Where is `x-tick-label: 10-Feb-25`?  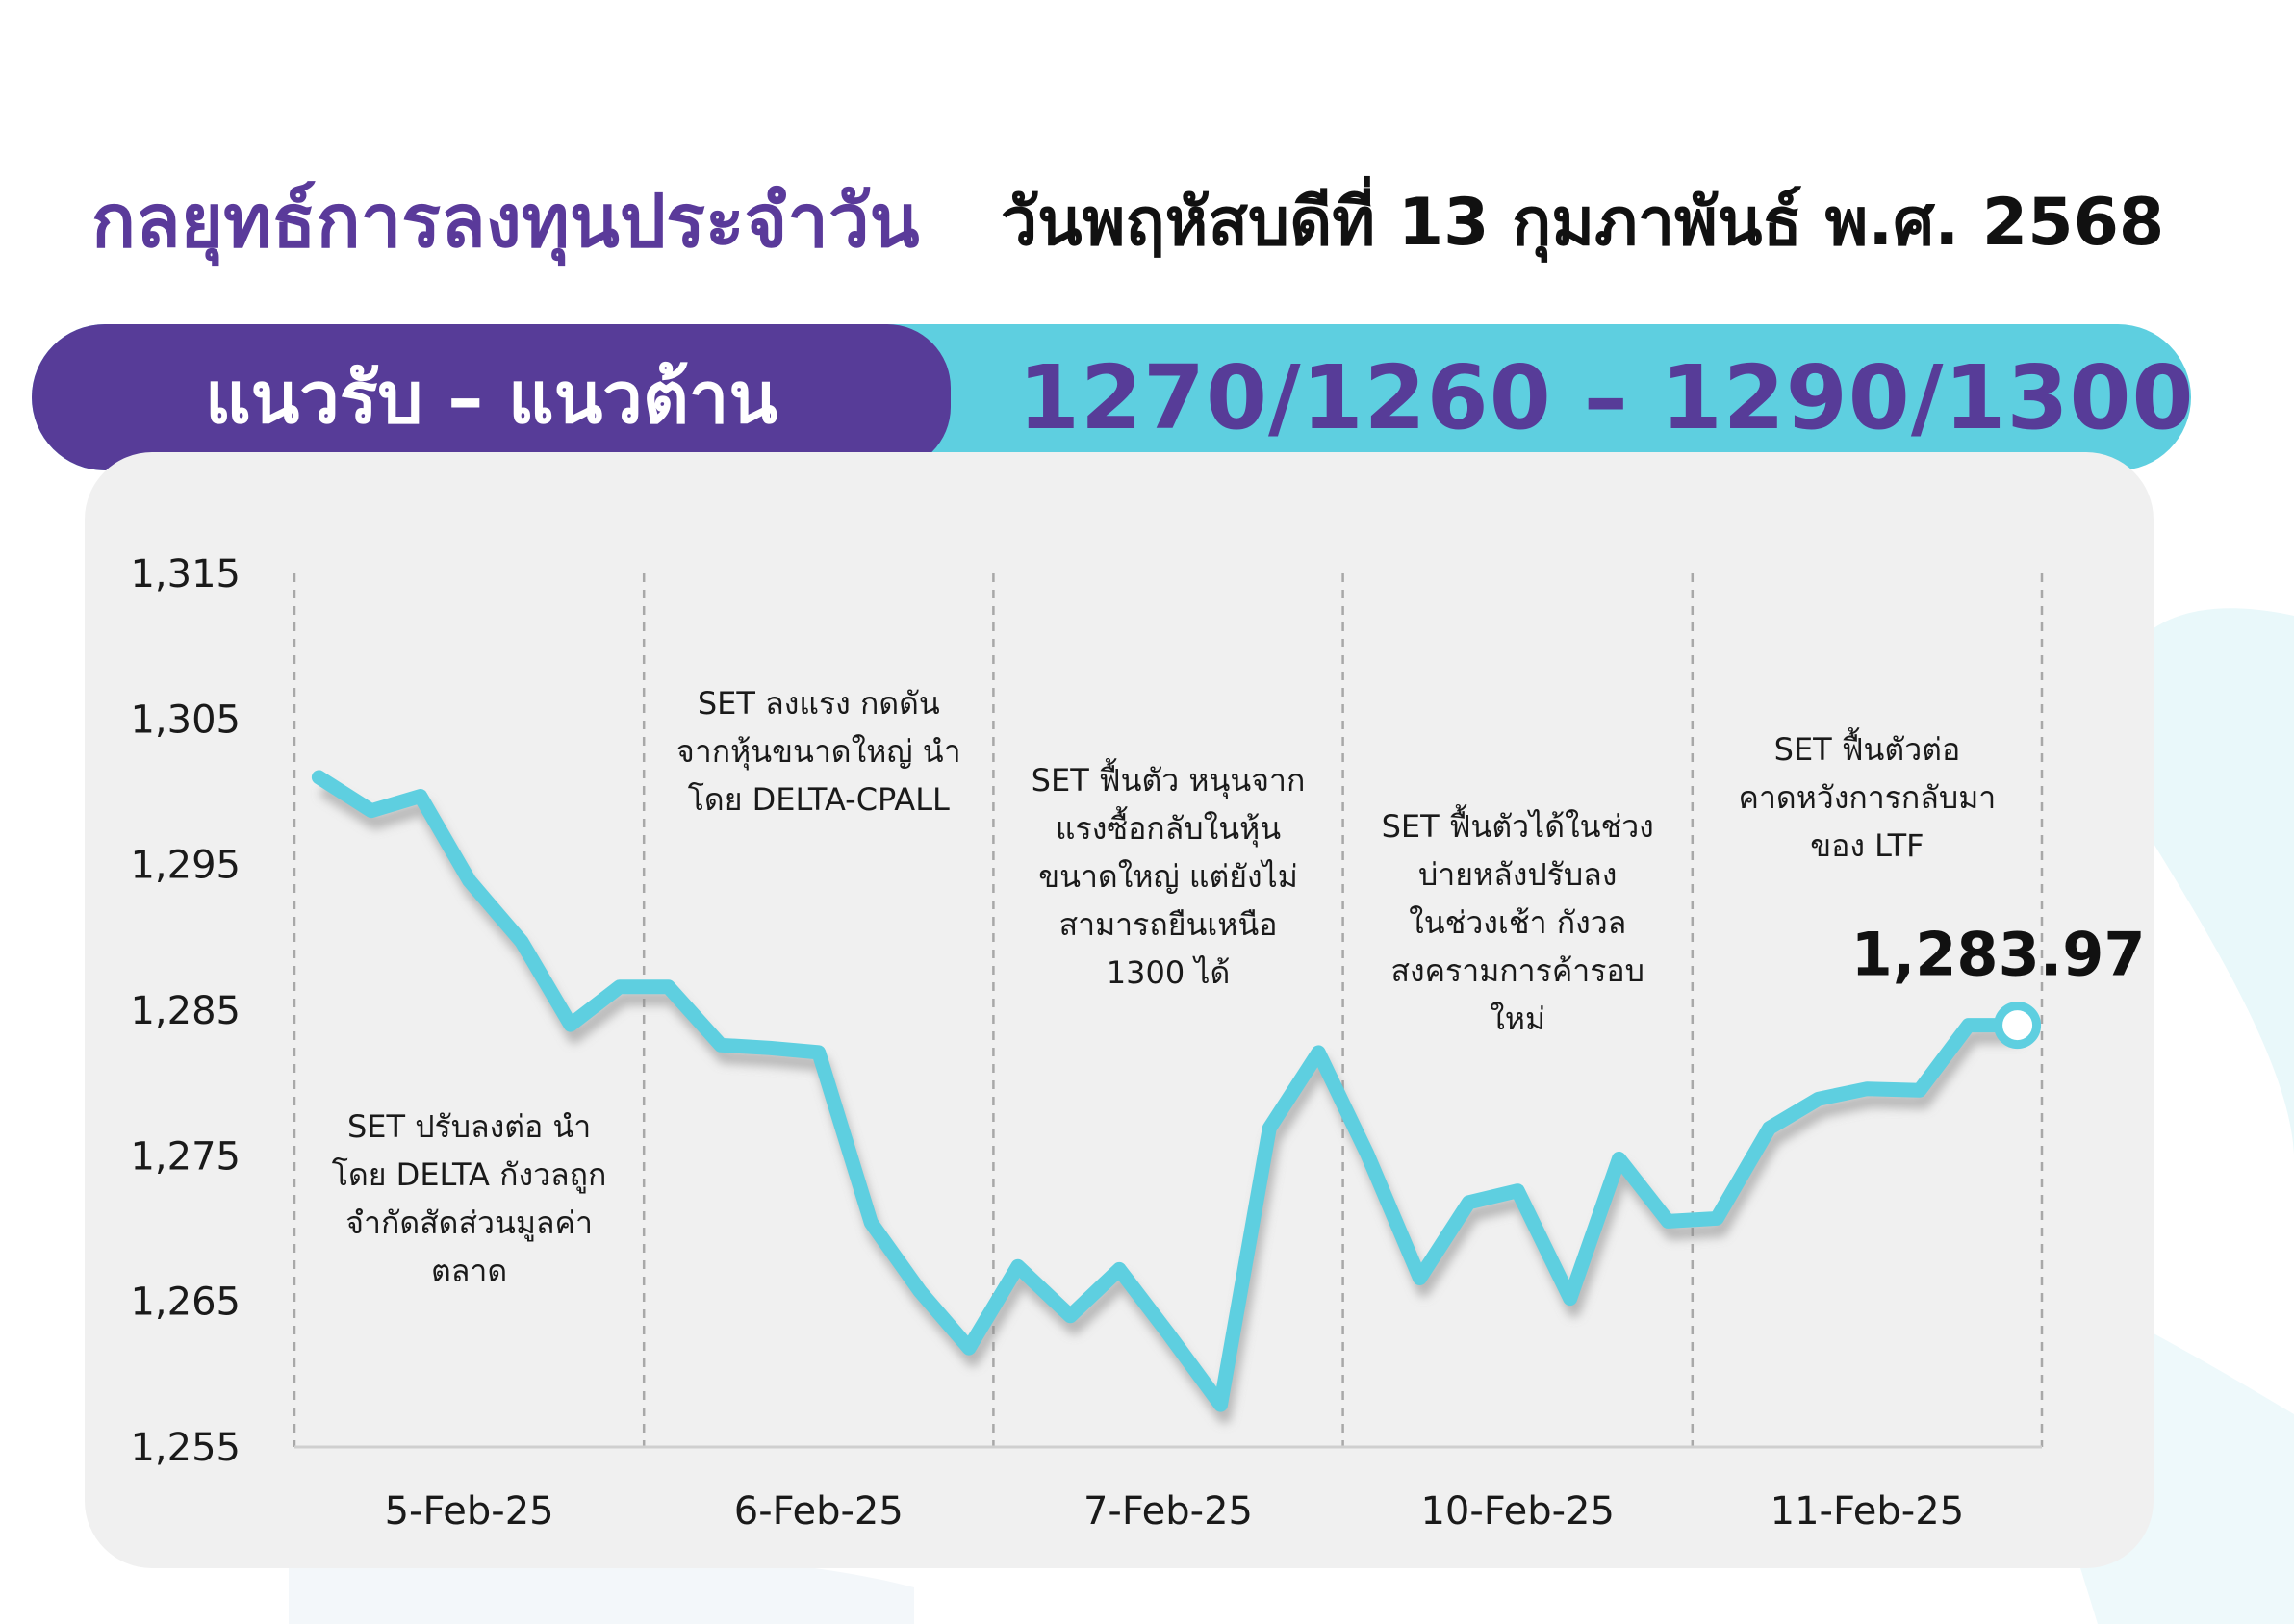 x-tick-label: 10-Feb-25 is located at coordinates (1517, 1511).